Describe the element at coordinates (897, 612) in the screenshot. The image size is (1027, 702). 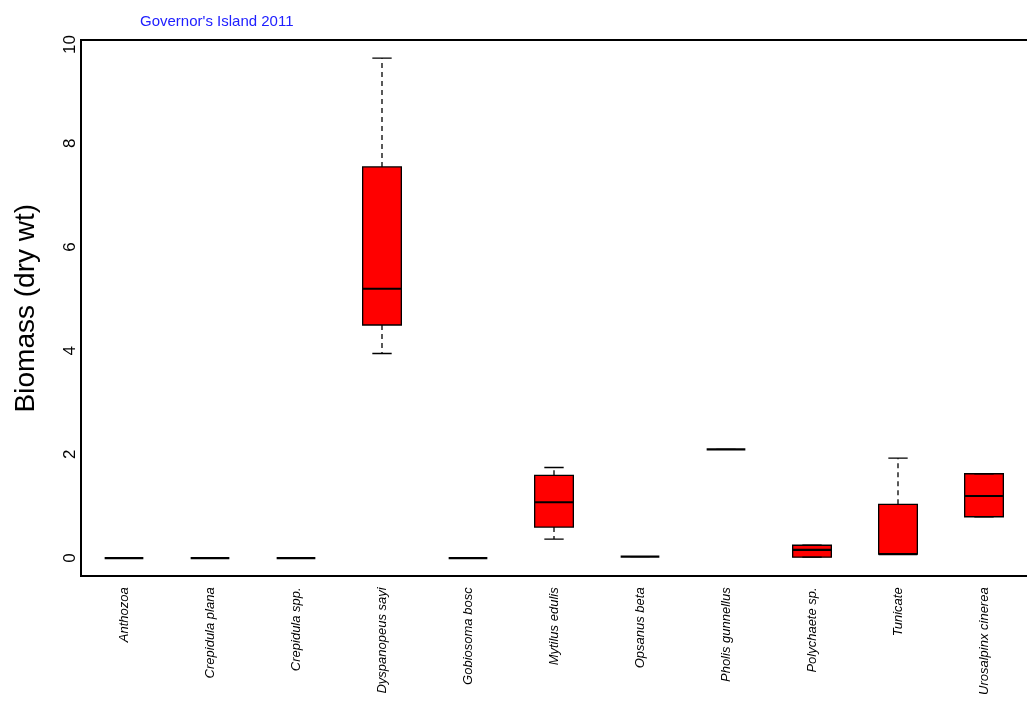
I see `x-tick-label: Tunicate` at that location.